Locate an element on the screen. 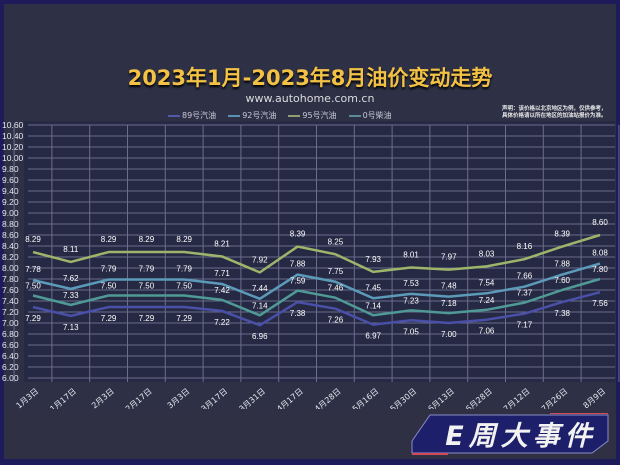 The height and width of the screenshot is (465, 620). data-label: 7.13 is located at coordinates (71, 327).